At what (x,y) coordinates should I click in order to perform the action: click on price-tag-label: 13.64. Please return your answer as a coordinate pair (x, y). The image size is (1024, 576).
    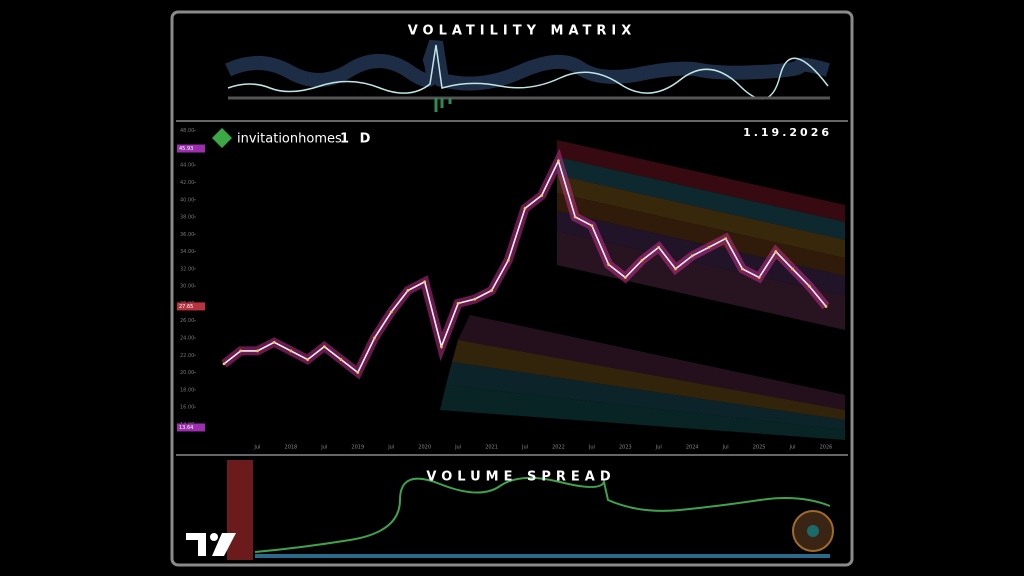
    Looking at the image, I should click on (186, 428).